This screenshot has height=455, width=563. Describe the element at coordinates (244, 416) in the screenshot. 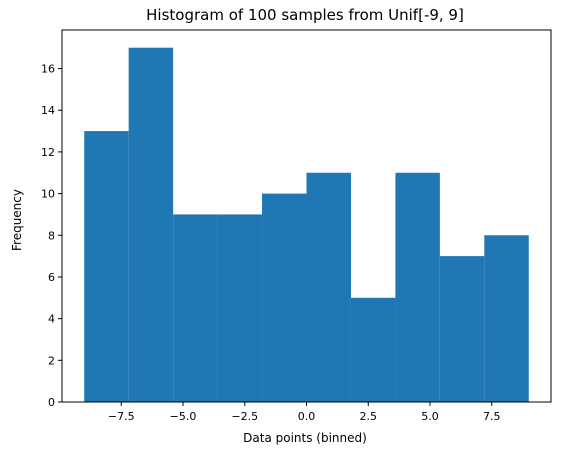

I see `x-tick-label: −2.5` at that location.